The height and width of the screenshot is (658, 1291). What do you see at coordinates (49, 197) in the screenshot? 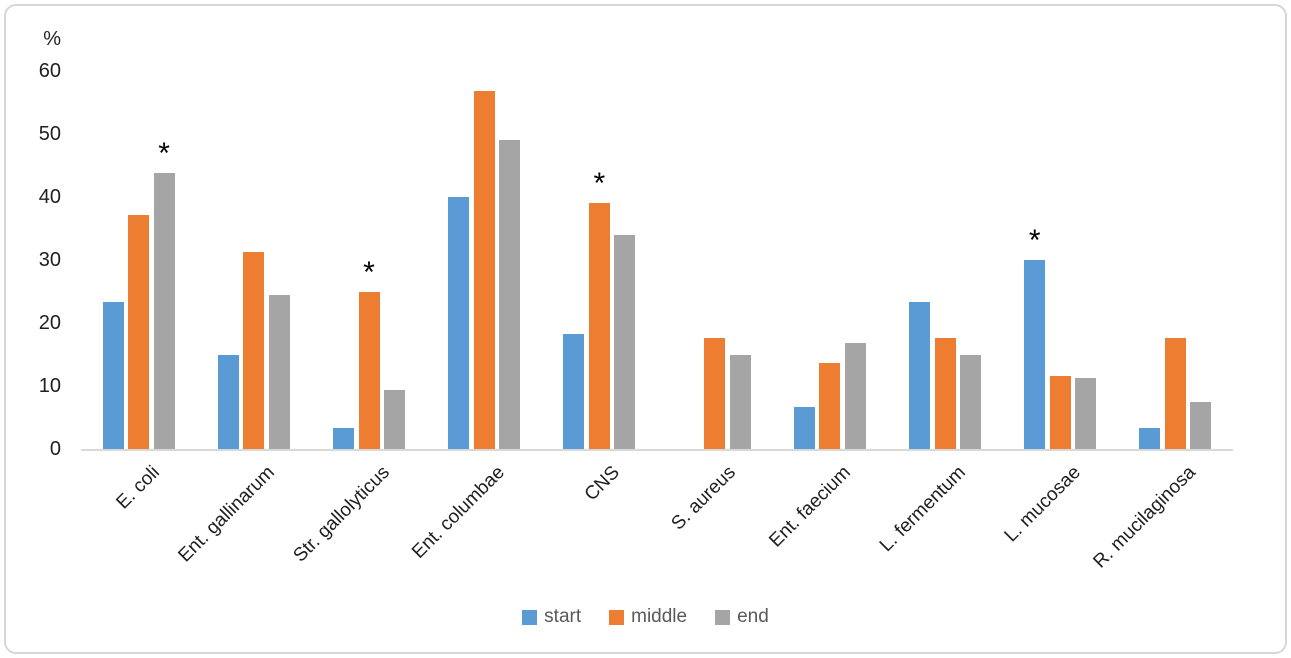
I see `y-tick-label: 40` at bounding box center [49, 197].